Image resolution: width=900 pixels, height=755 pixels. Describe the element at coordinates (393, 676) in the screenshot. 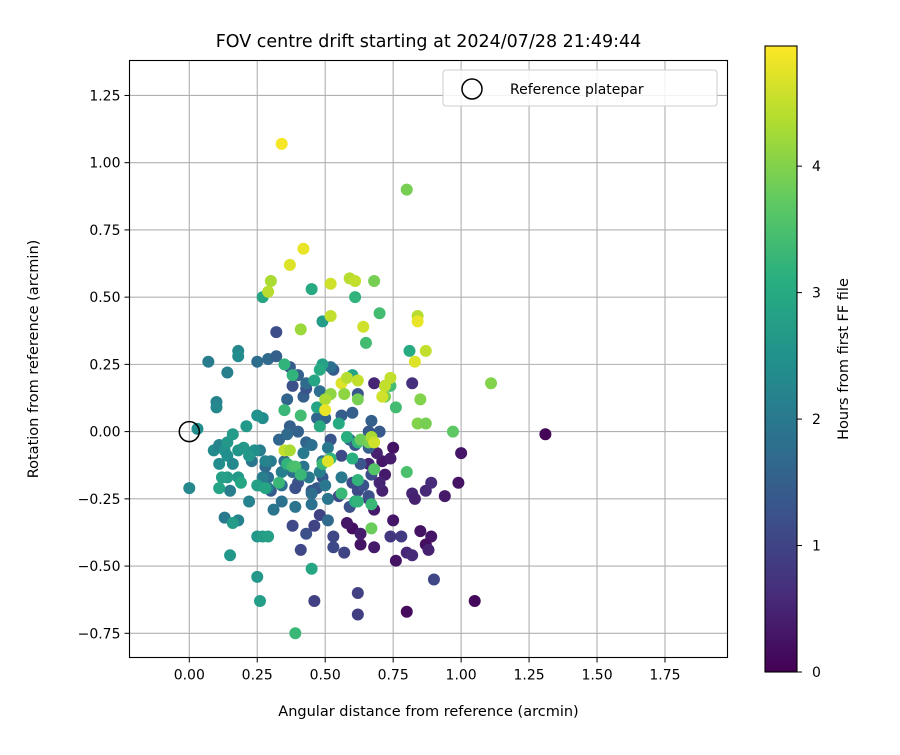

I see `x-tick-label: 0.75` at that location.